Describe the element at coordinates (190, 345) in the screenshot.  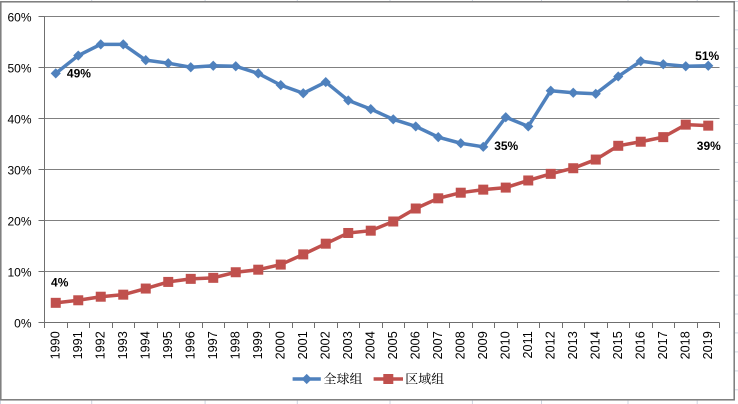
I see `svg-text: 1996` at that location.